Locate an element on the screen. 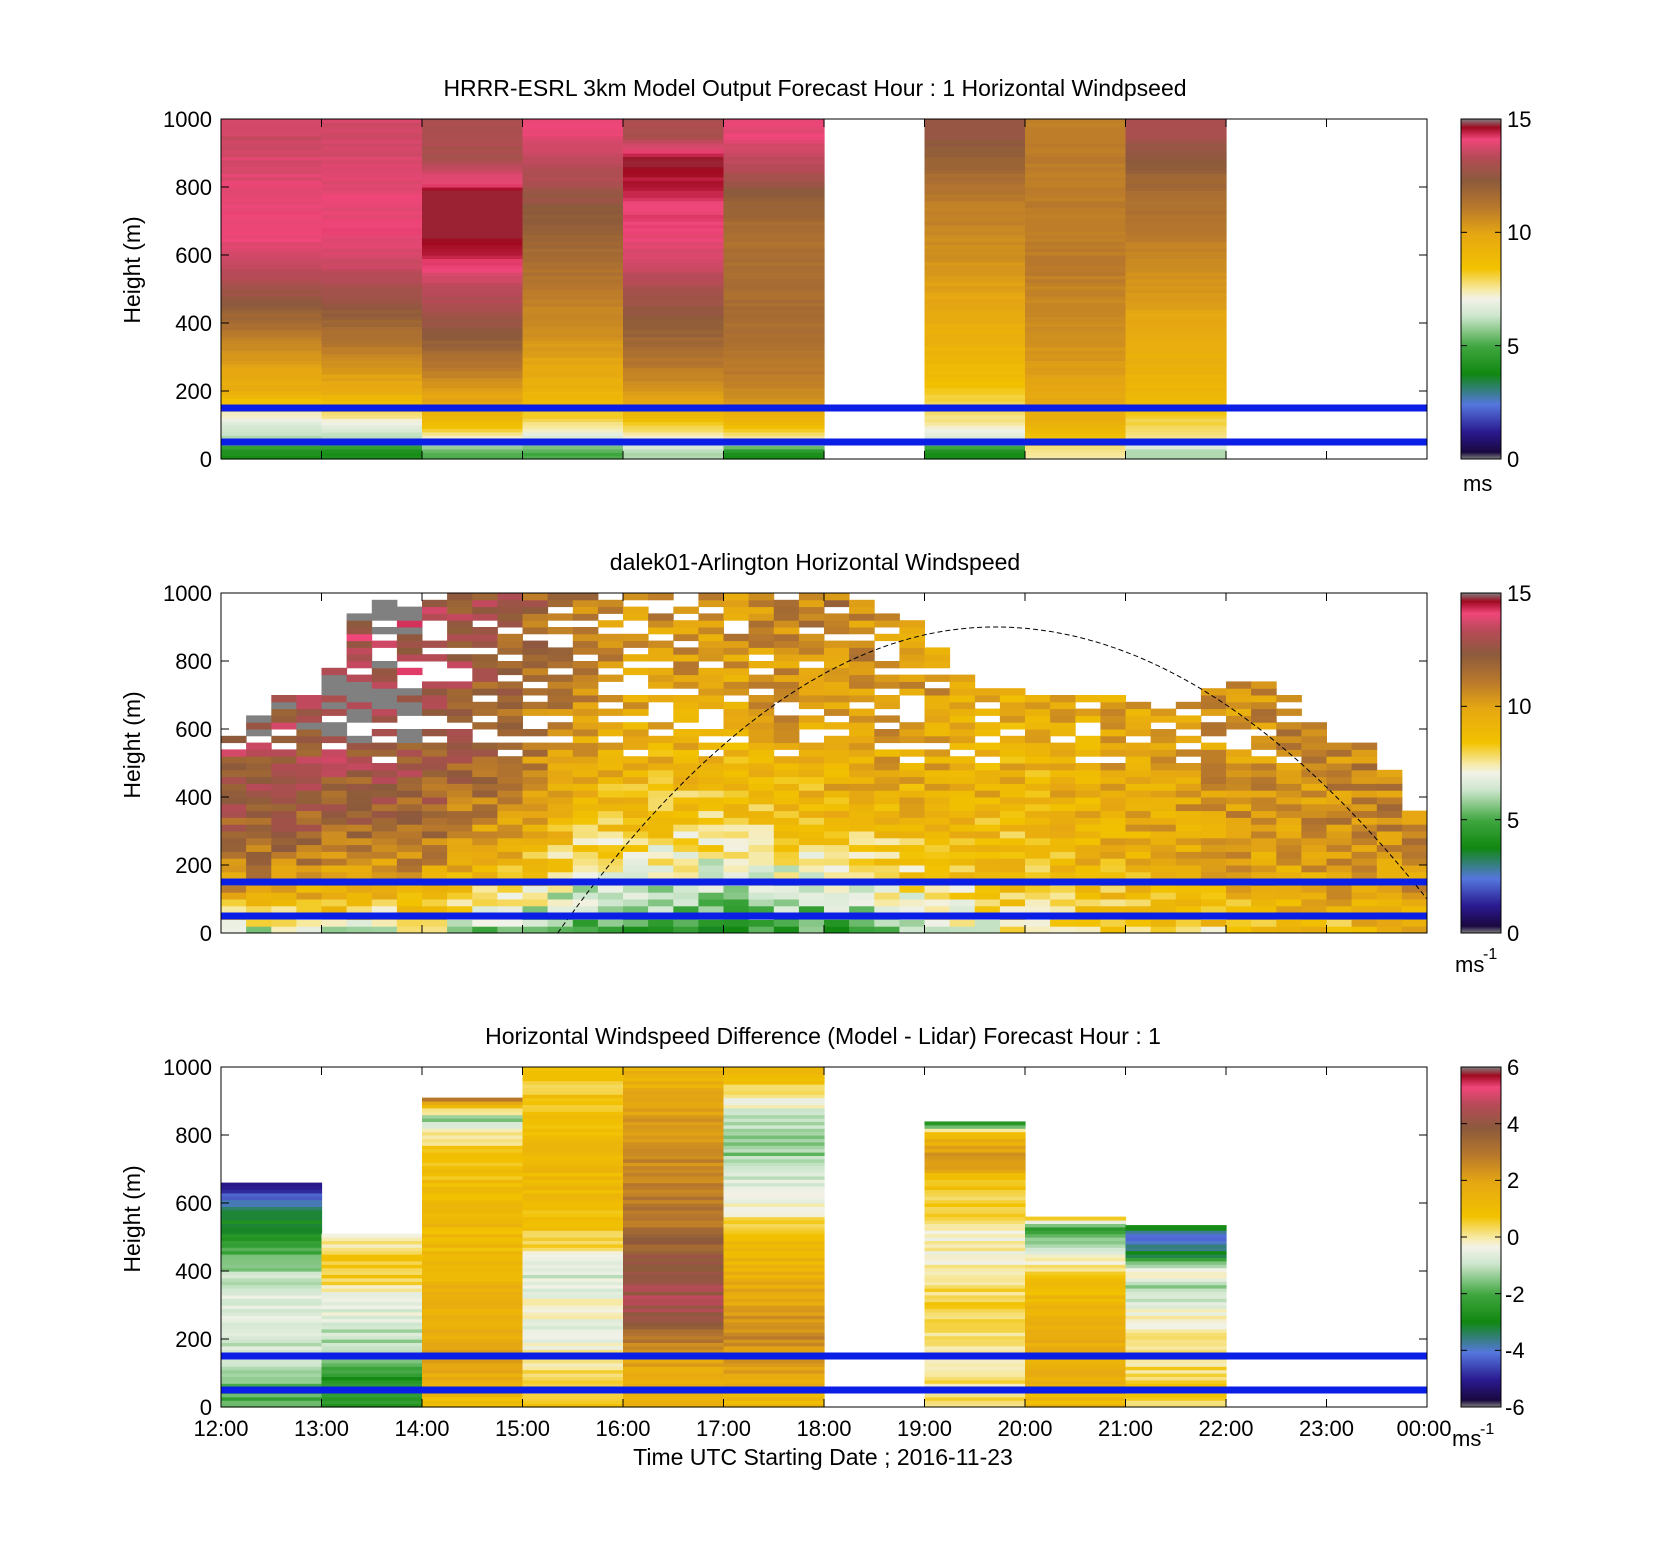  panel-lidar-y-ticks: 0 200 400 600 800 1000 is located at coordinates (187, 763).